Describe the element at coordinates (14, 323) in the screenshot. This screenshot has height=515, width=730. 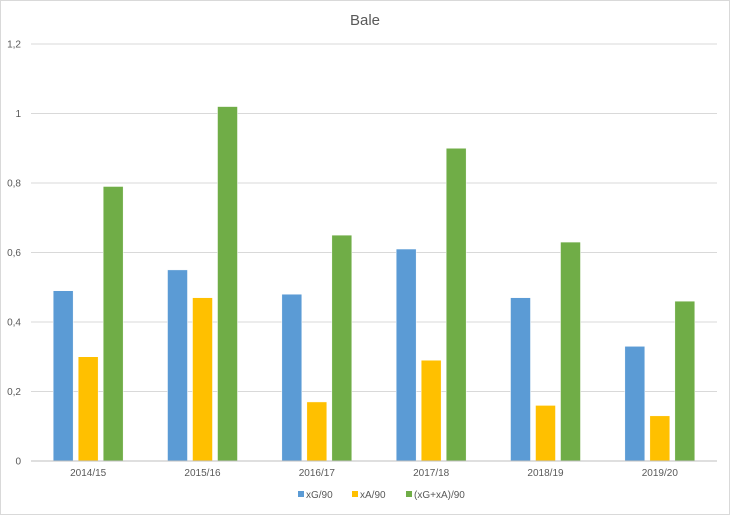
I see `y-tick-label: 0,4` at that location.